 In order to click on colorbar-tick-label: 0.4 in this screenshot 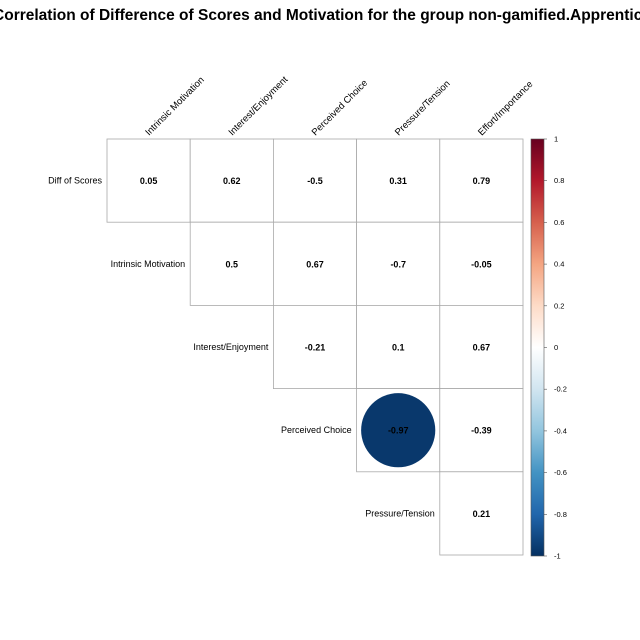, I will do `click(559, 264)`.